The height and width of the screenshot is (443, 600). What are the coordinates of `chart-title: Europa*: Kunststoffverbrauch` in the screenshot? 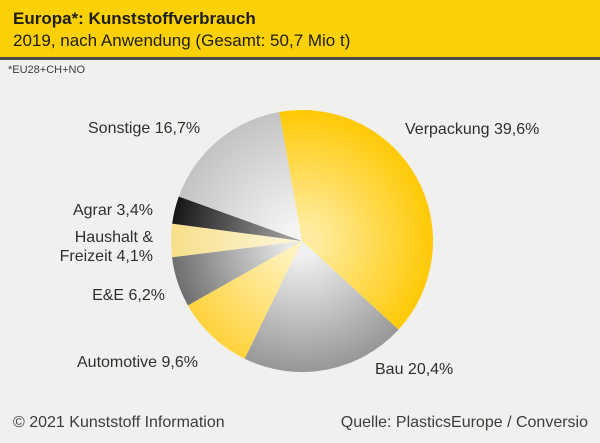 It's located at (134, 18).